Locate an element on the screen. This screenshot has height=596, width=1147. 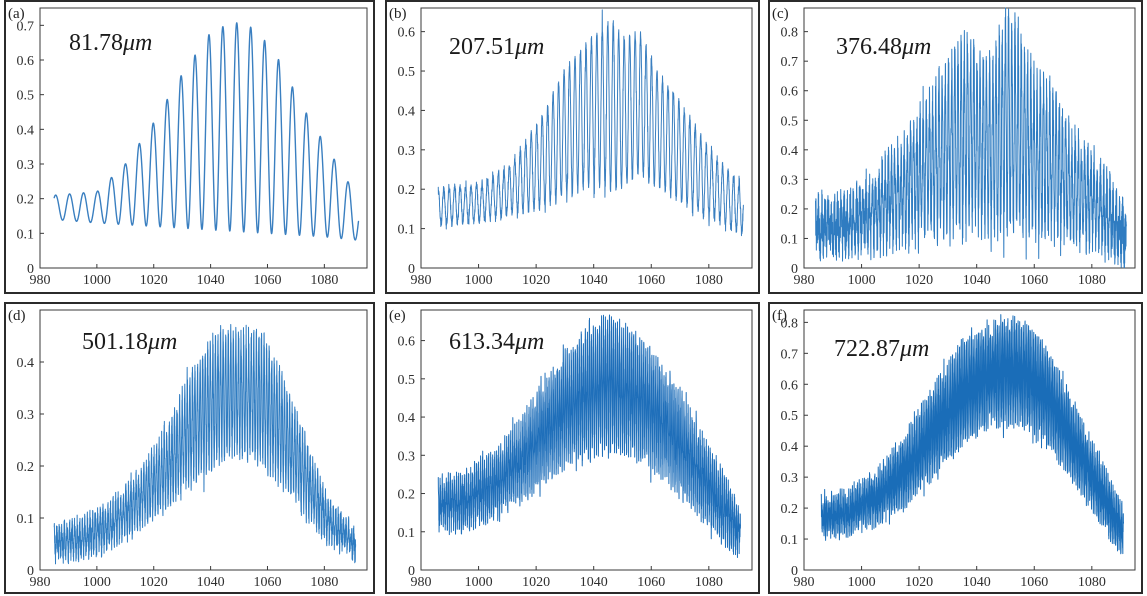
thickness-value: 376.48 is located at coordinates (869, 47).